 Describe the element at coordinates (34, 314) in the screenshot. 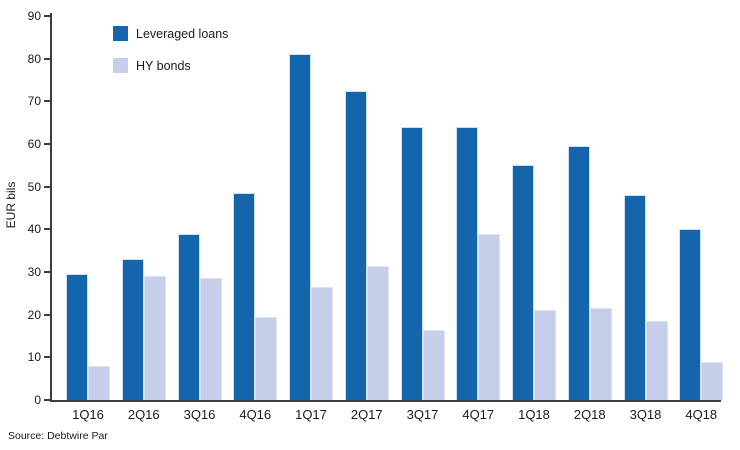

I see `y-tick-label: 20` at that location.